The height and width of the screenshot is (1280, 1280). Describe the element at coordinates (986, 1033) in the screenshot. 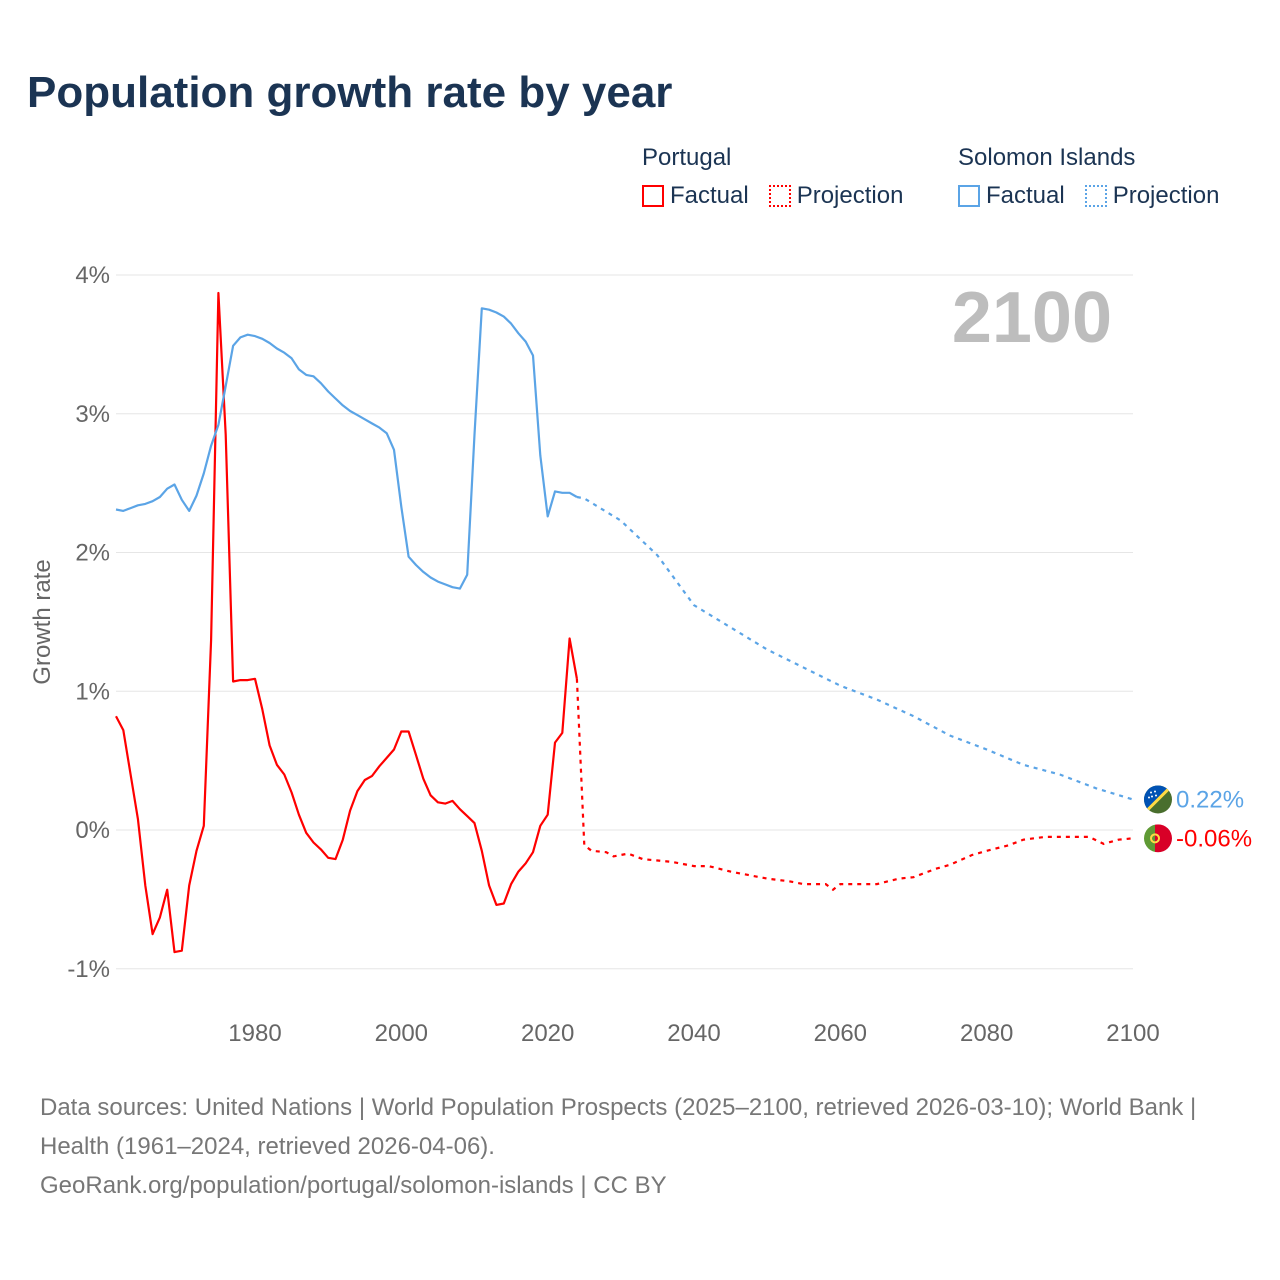

I see `x-tick-label: 2080` at that location.